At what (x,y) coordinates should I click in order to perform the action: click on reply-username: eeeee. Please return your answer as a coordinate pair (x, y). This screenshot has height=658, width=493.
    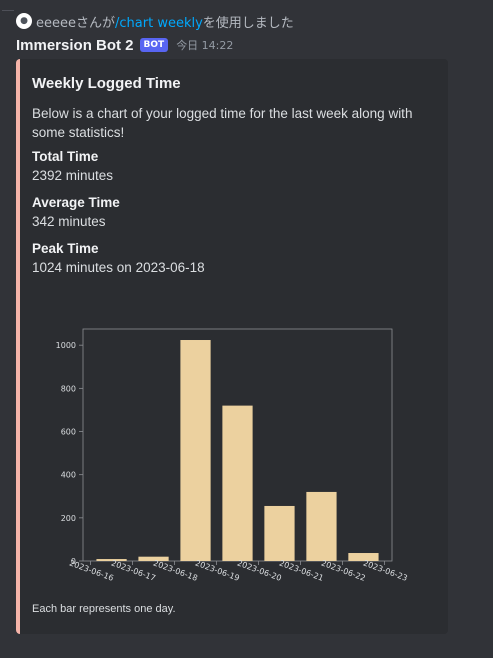
    Looking at the image, I should click on (56, 23).